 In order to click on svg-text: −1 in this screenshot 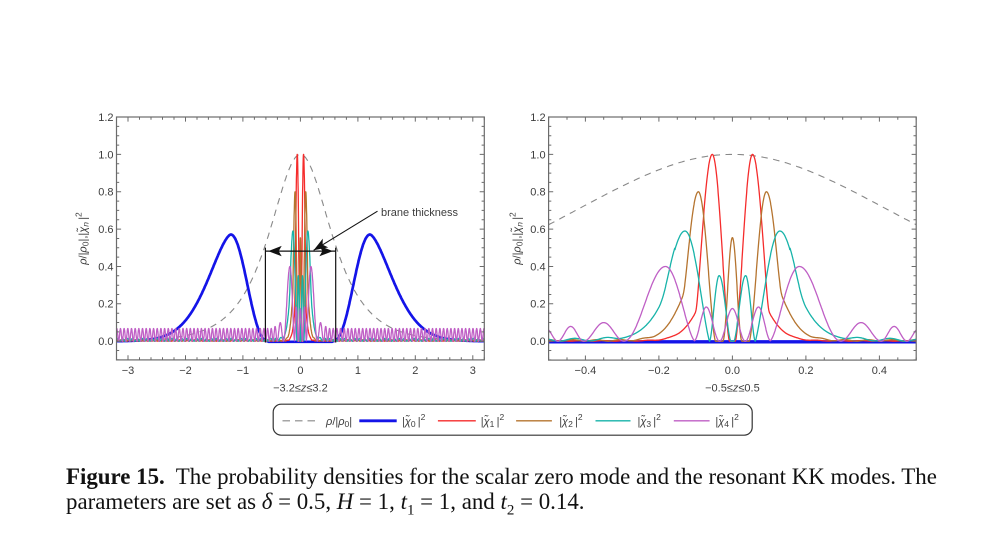, I will do `click(243, 371)`.